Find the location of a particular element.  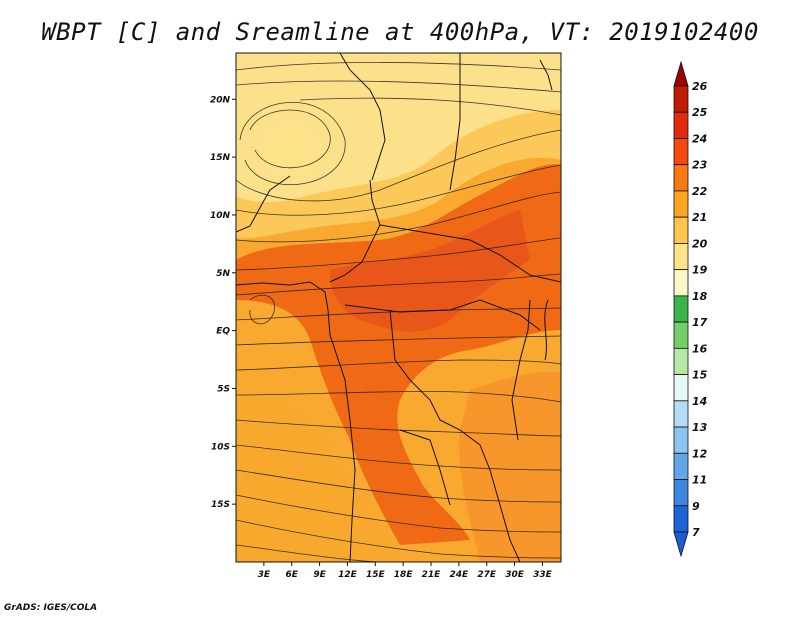

temperature-field-south is located at coordinates (318, 480).